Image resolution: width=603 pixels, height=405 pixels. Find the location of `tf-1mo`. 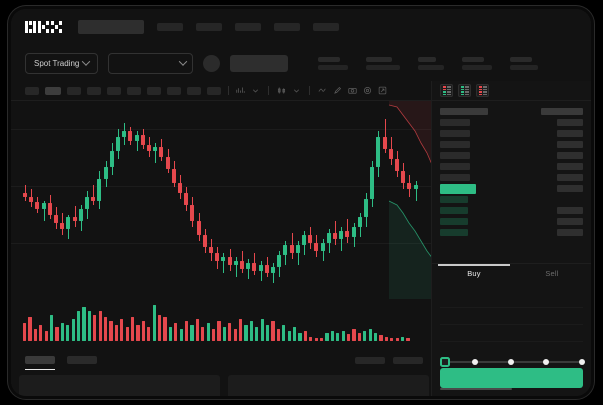

tf-1mo is located at coordinates (194, 90).